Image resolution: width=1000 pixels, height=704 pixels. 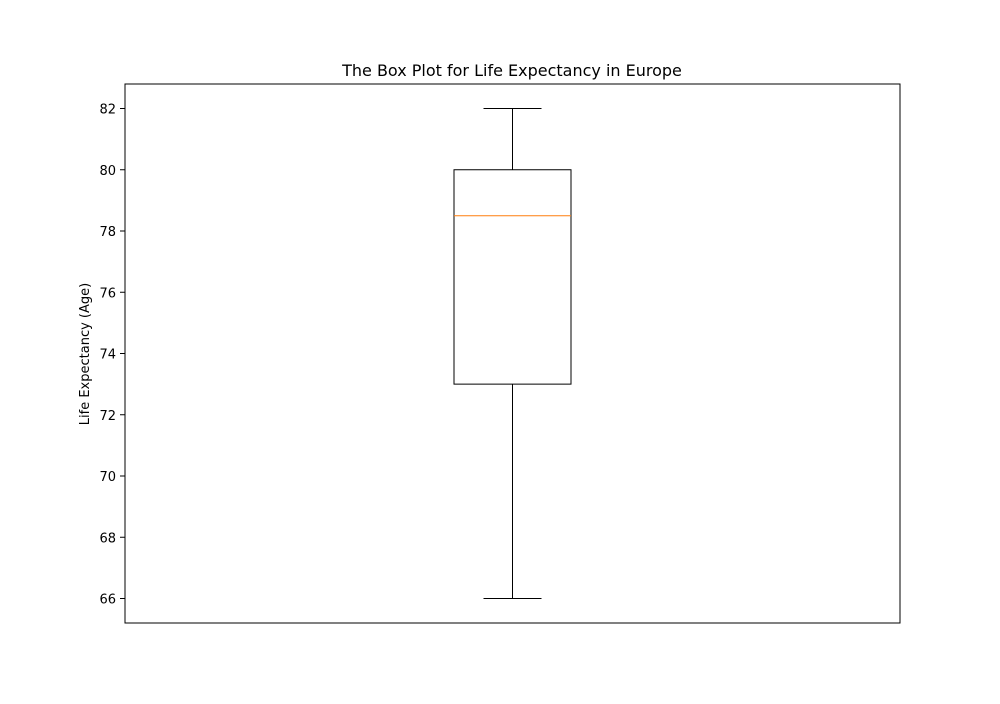 I want to click on y-tick-label: 80, so click(x=107, y=171).